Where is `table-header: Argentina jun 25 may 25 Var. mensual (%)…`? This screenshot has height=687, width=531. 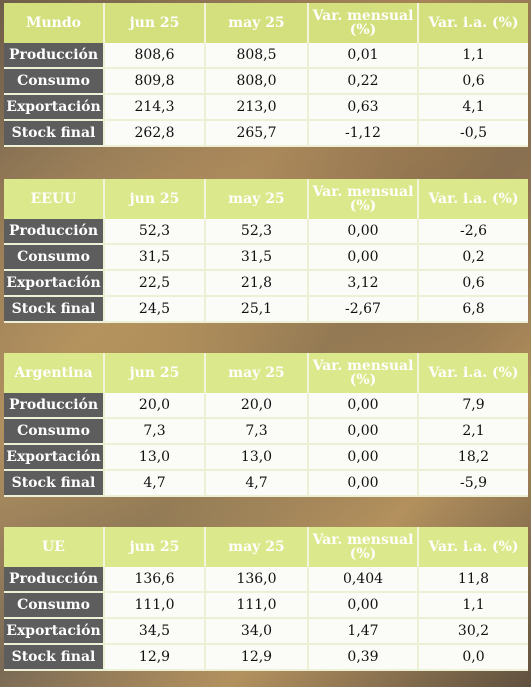
table-header: Argentina jun 25 may 25 Var. mensual (%)… is located at coordinates (266, 373).